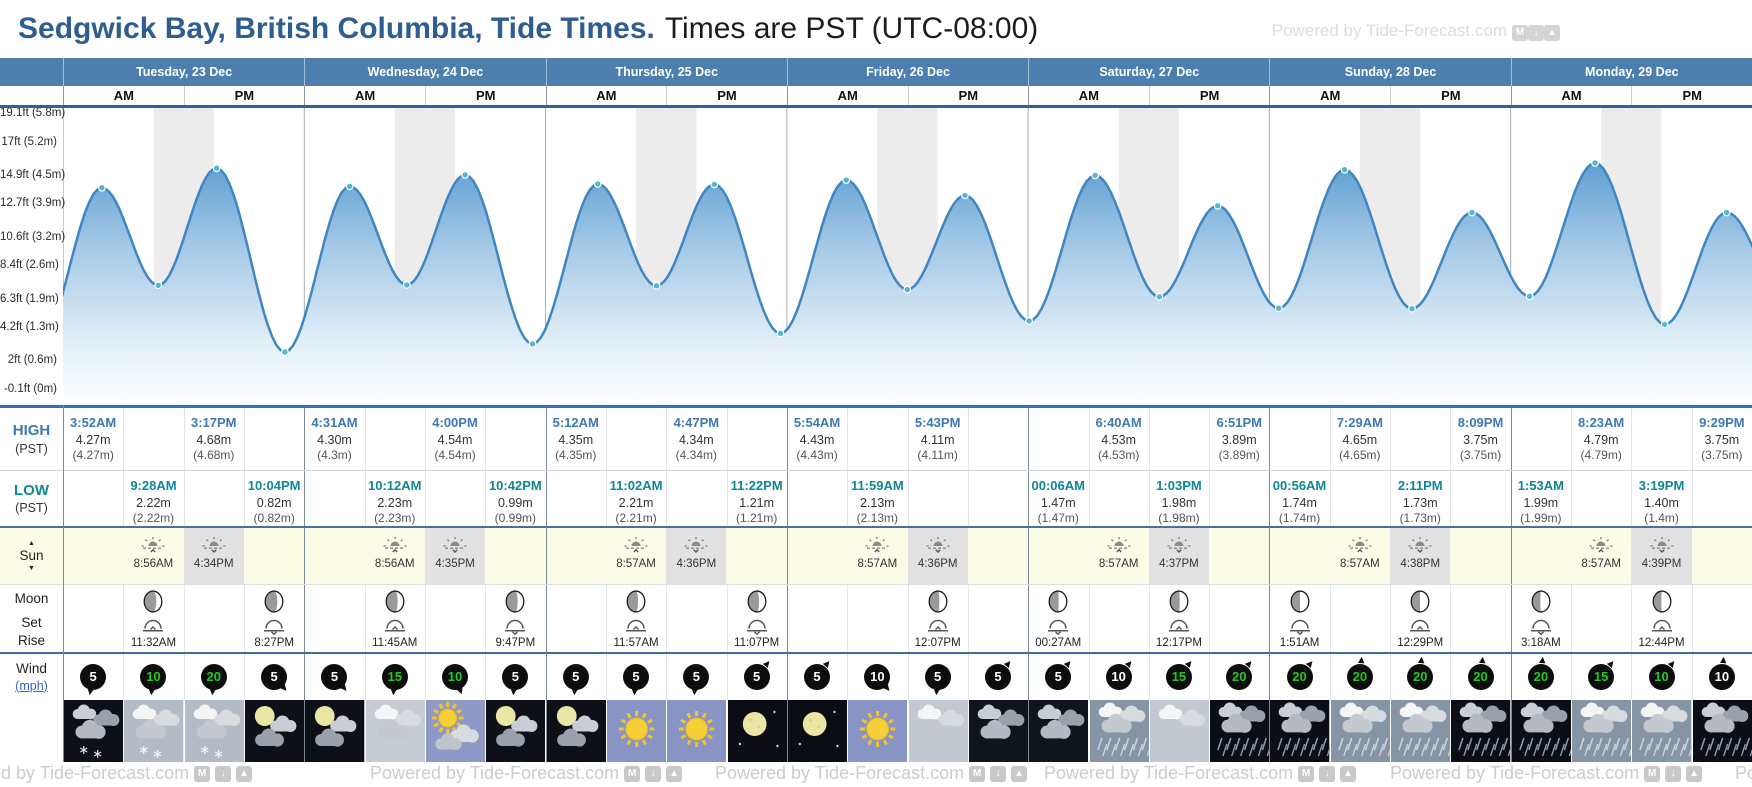  What do you see at coordinates (183, 72) in the screenshot?
I see `day-header-cell: Tuesday, 23 Dec` at bounding box center [183, 72].